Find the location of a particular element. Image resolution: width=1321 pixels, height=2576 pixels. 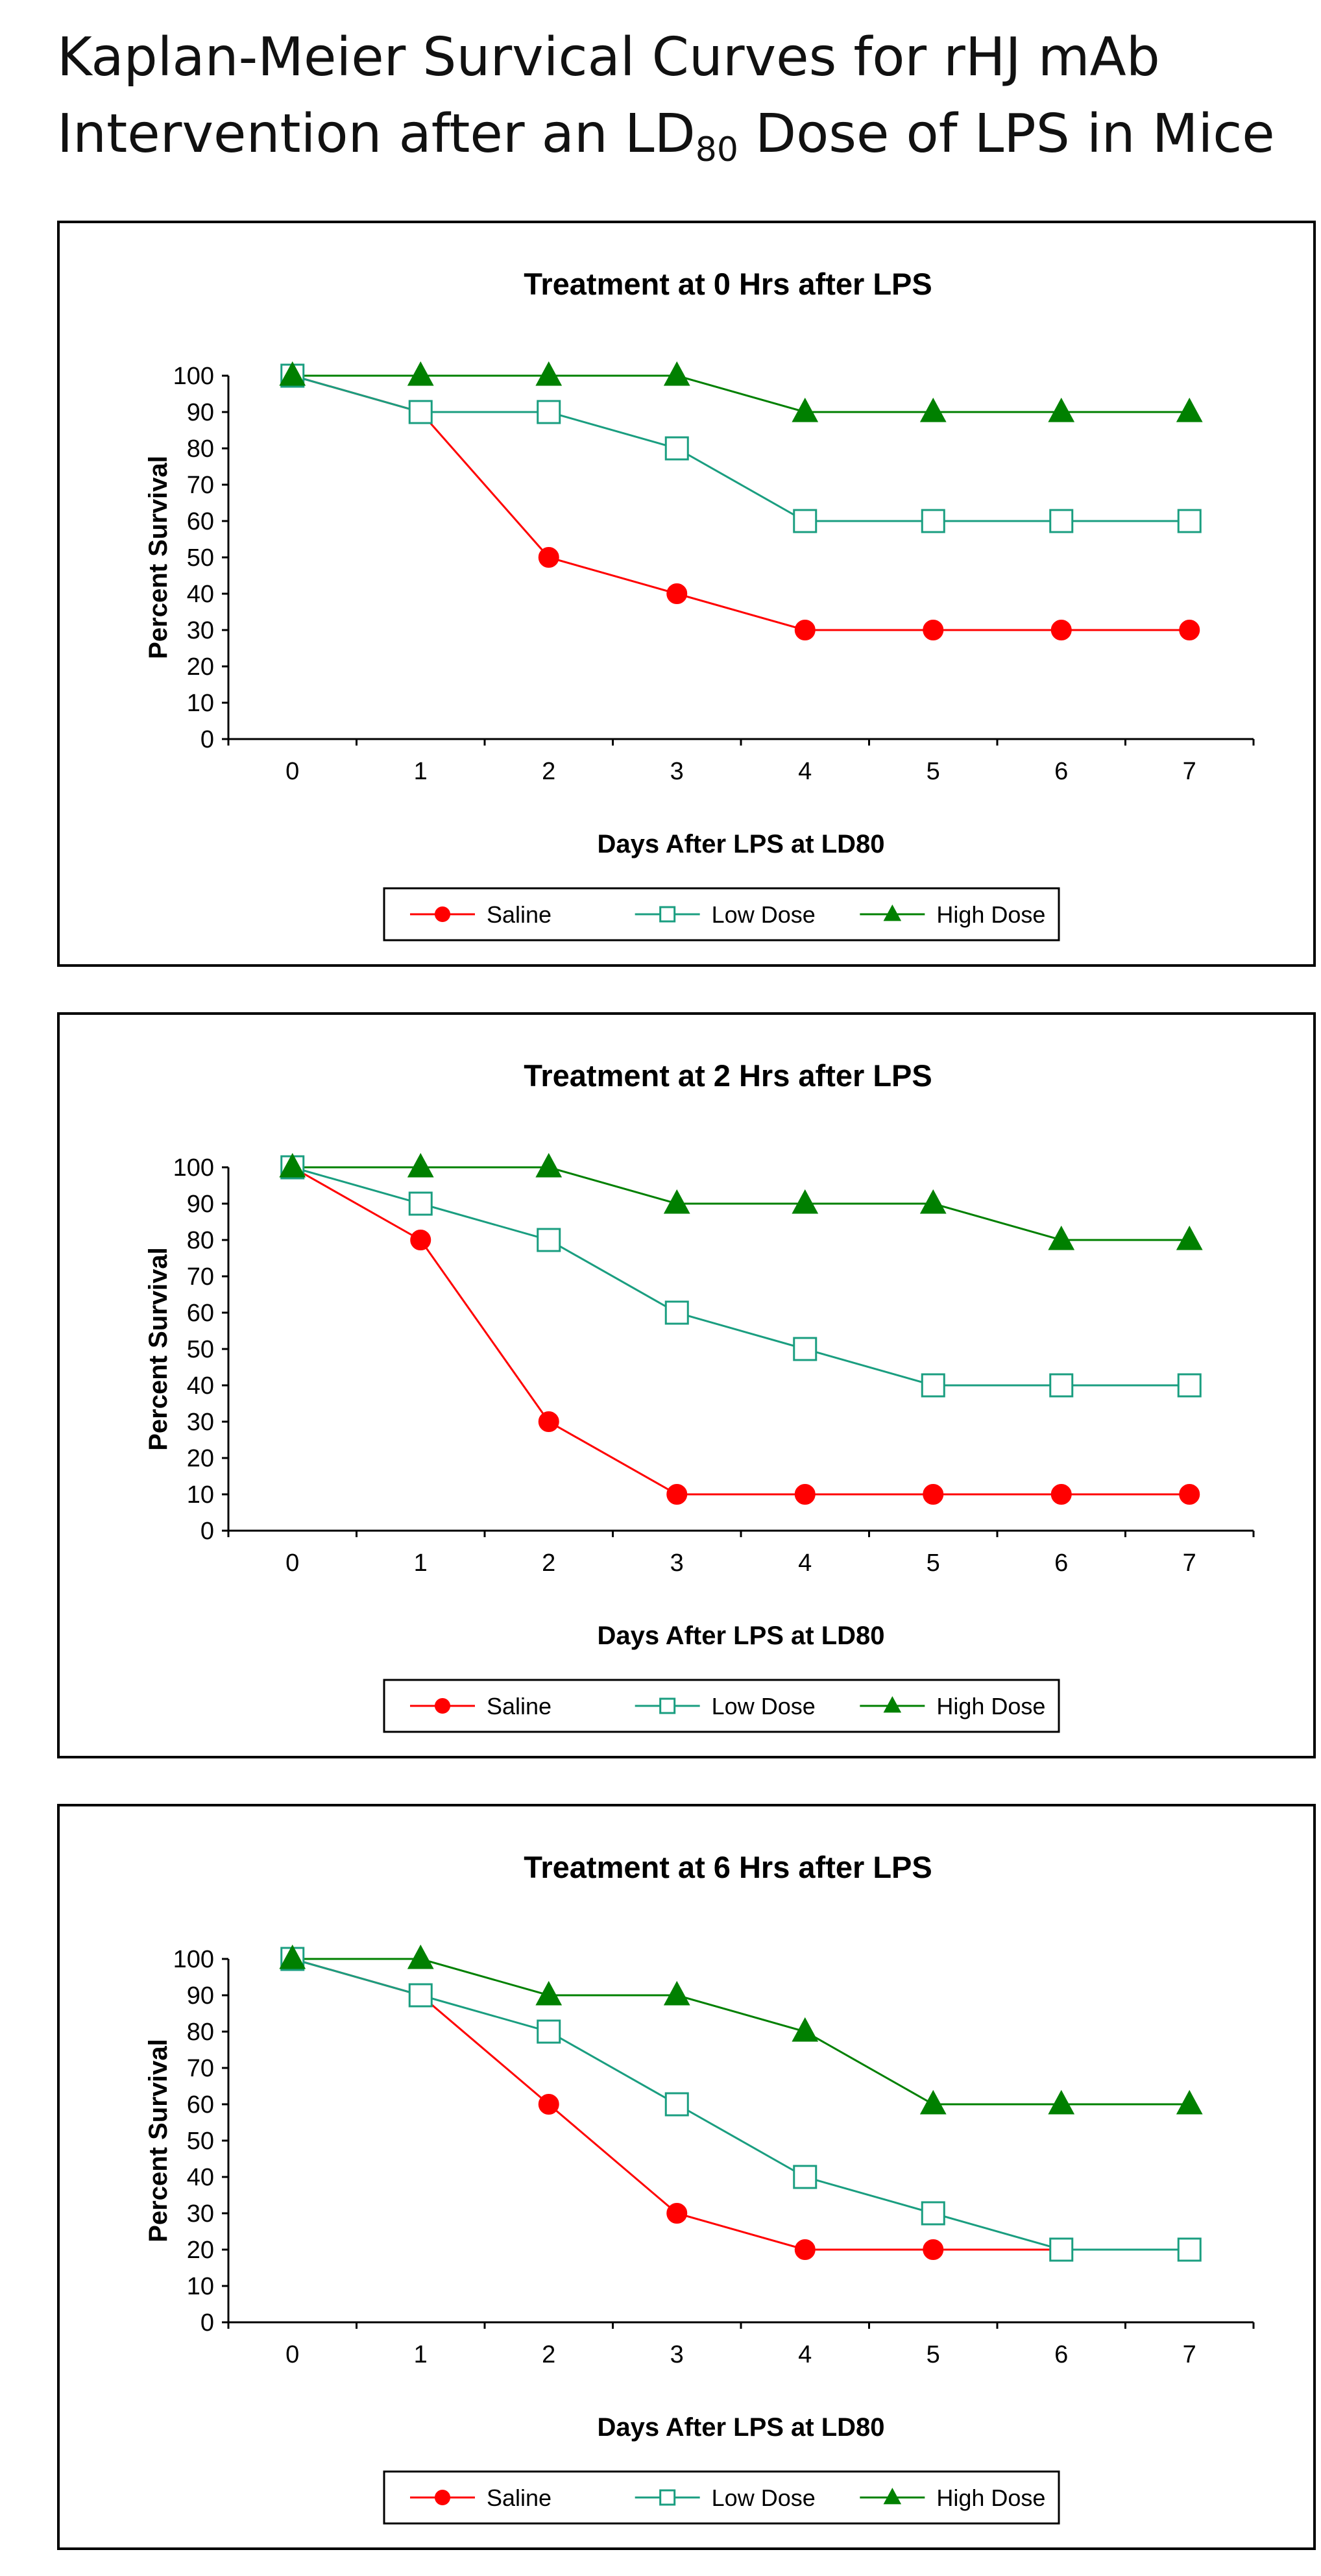

x-tick-label: 1 is located at coordinates (421, 771).